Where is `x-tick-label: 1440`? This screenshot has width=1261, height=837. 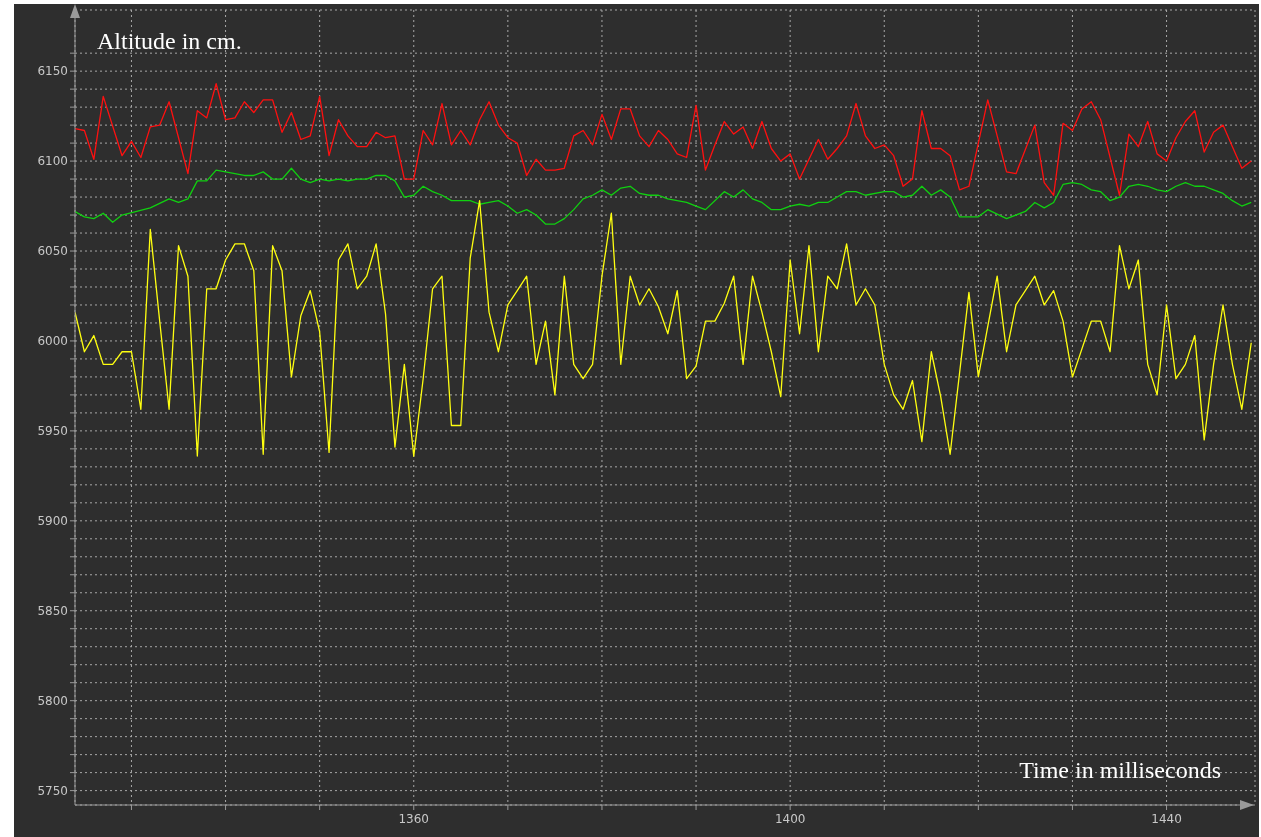
x-tick-label: 1440 is located at coordinates (1166, 818).